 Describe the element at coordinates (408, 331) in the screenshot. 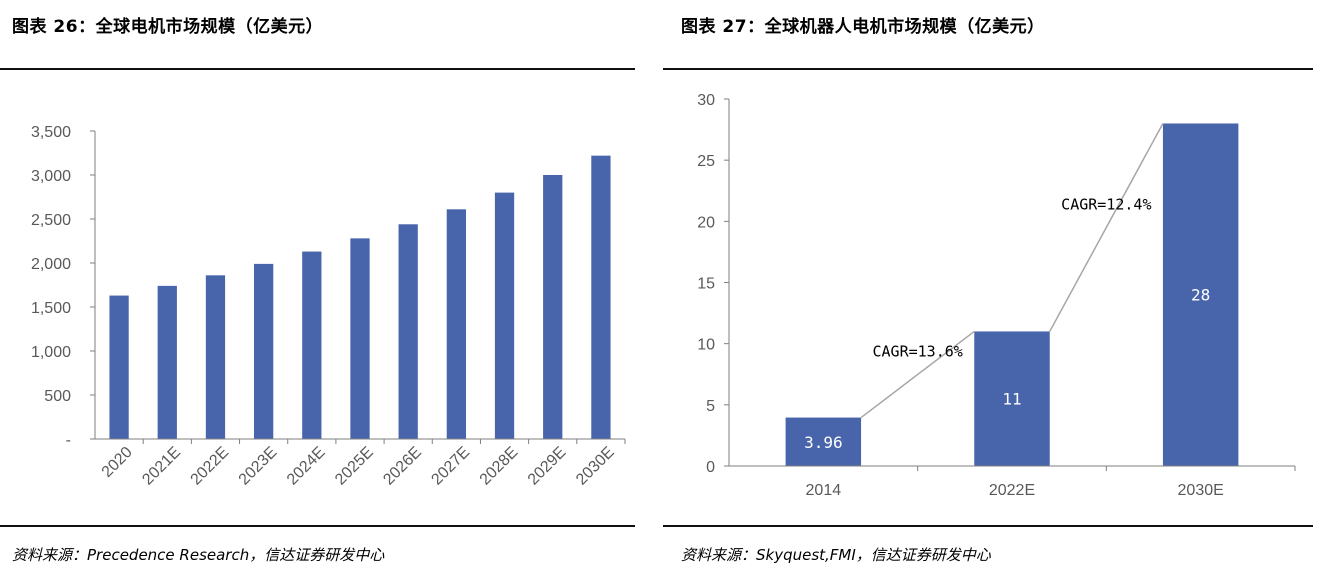

I see `bar-2026E` at that location.